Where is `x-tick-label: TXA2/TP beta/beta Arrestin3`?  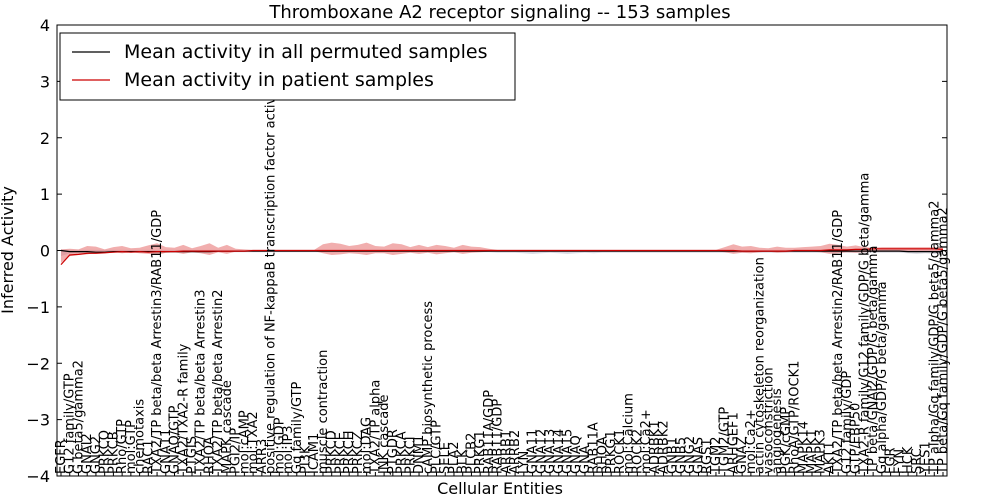
x-tick-label: TXA2/TP beta/beta Arrestin3 is located at coordinates (201, 382).